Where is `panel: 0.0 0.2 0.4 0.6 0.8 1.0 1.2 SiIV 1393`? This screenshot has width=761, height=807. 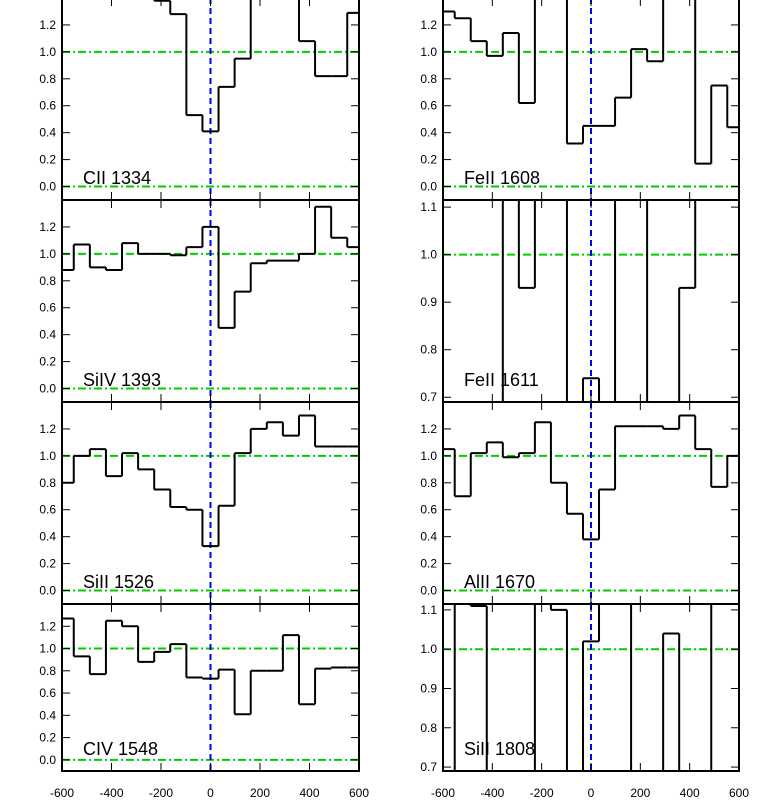 panel: 0.0 0.2 0.4 0.6 0.8 1.0 1.2 SiIV 1393 is located at coordinates (199, 301).